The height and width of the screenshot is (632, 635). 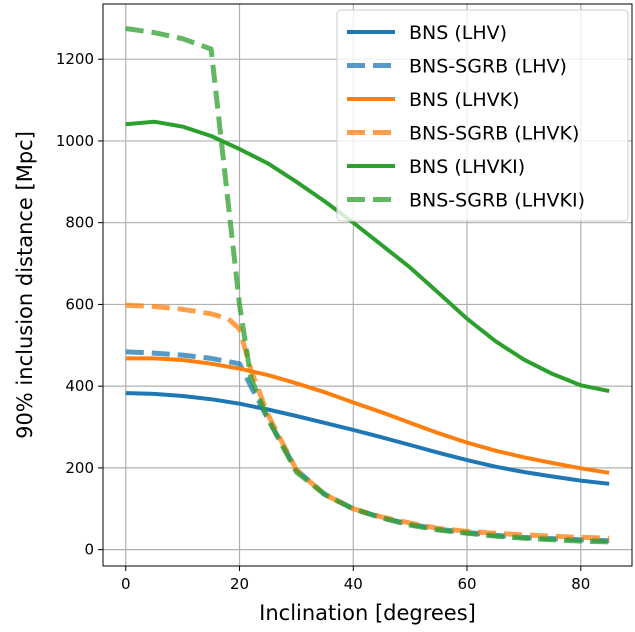 I want to click on y-tick-label: 200, so click(x=79, y=468).